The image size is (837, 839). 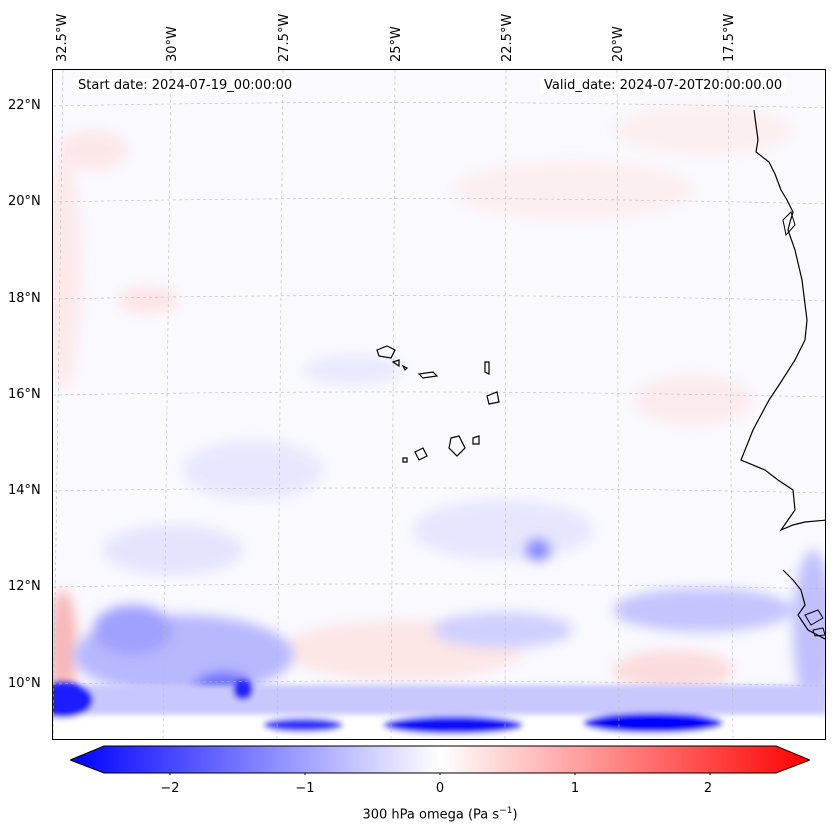 I want to click on start-date-label: Start date: 2024-07-19_00:00:00, so click(x=185, y=85).